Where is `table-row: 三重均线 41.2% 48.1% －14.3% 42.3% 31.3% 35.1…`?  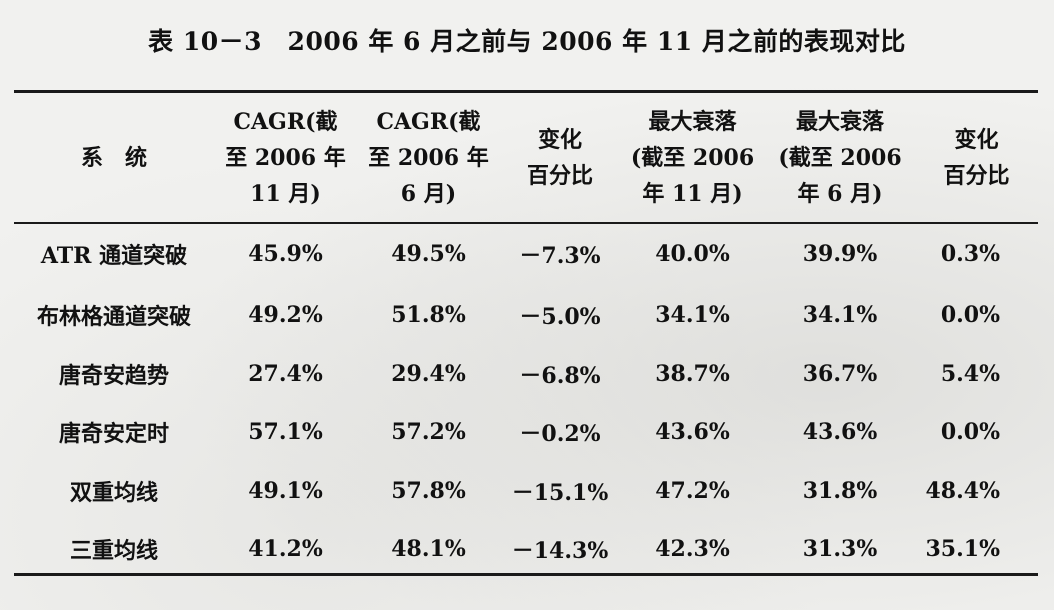 table-row: 三重均线 41.2% 48.1% －14.3% 42.3% 31.3% 35.1… is located at coordinates (526, 549).